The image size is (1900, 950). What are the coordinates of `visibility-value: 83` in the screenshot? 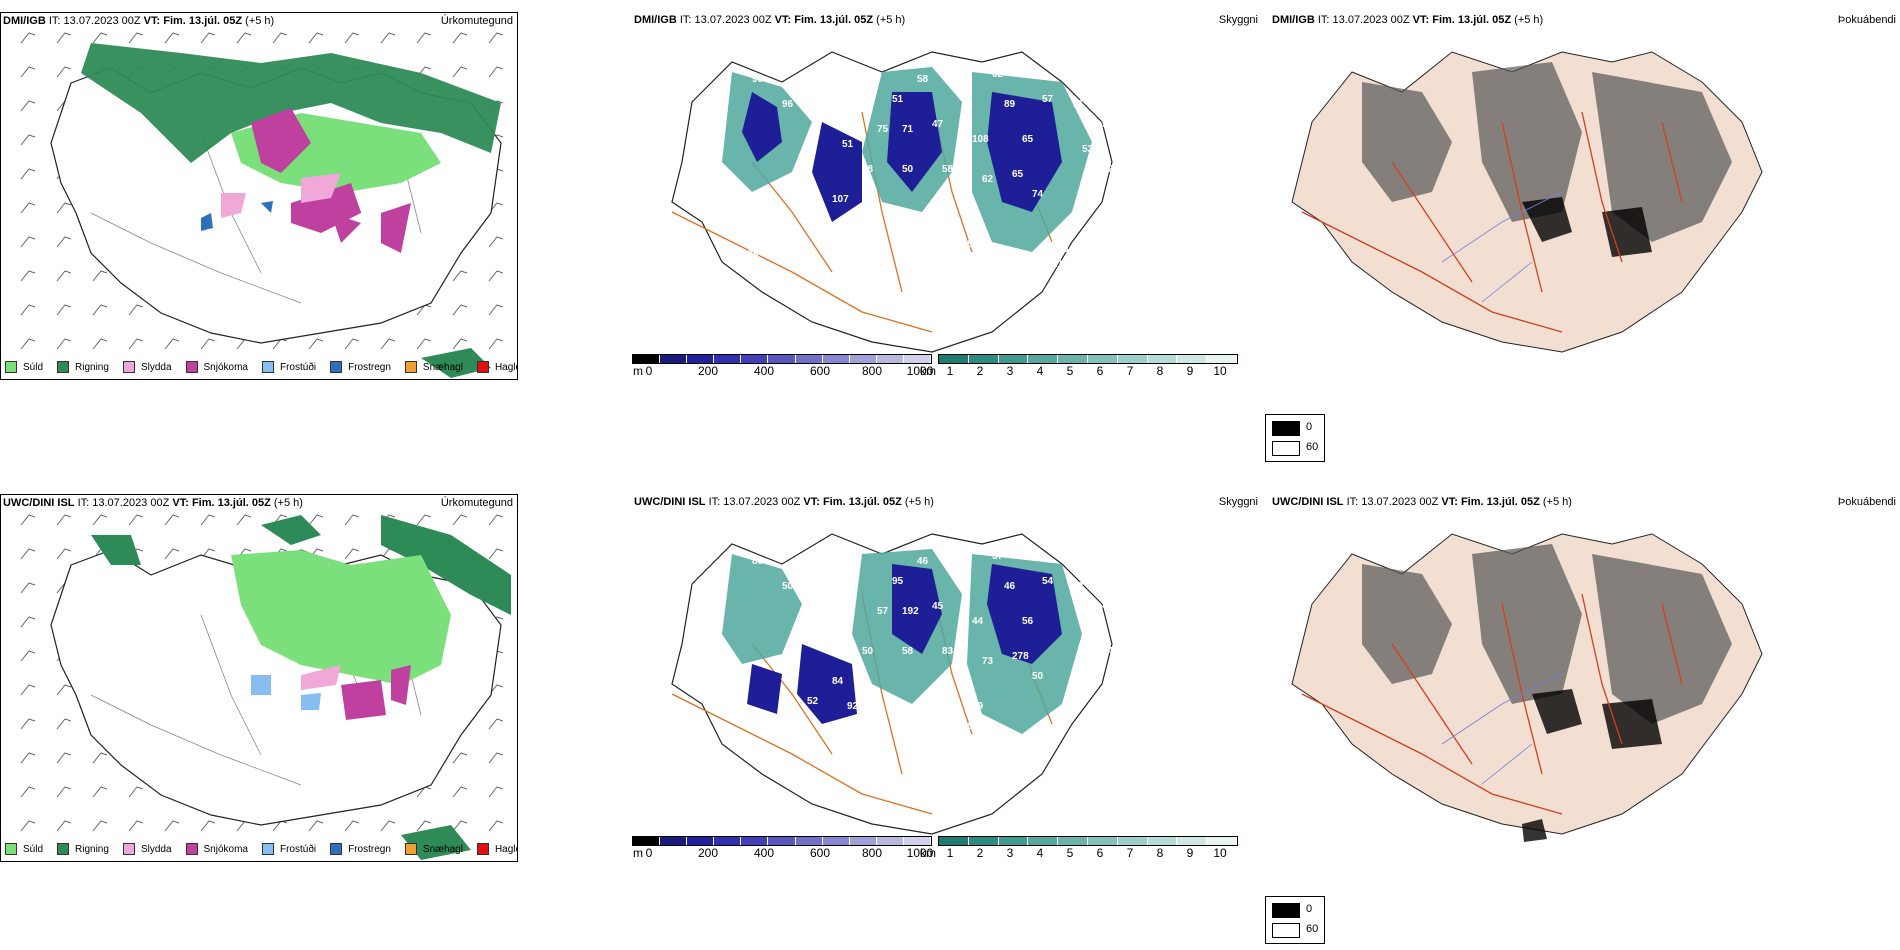 It's located at (948, 651).